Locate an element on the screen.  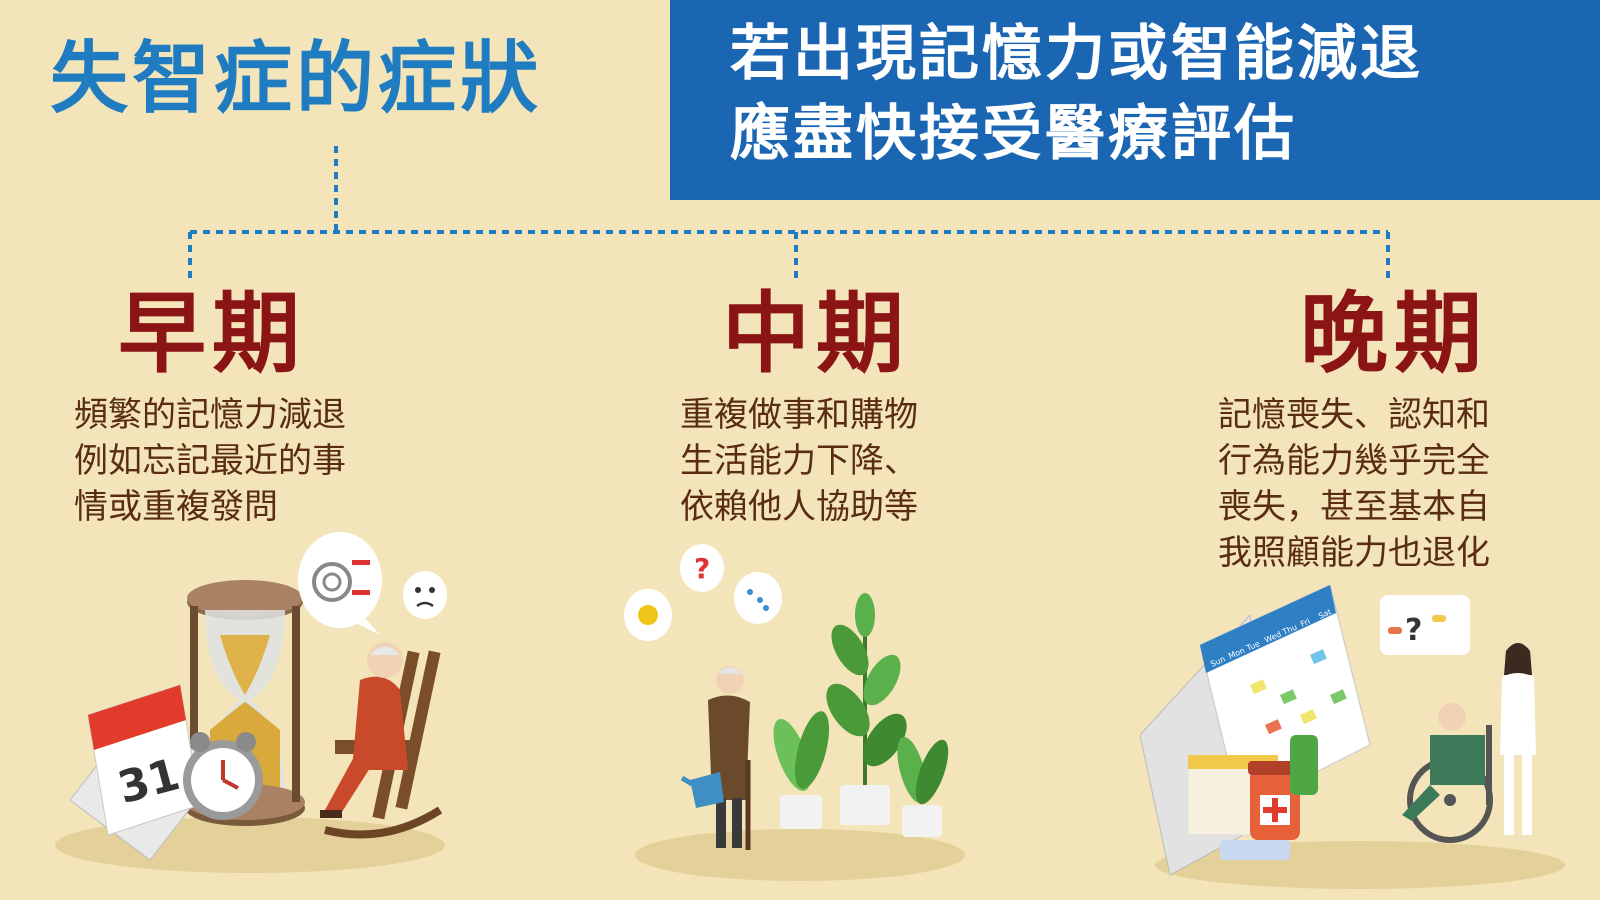
stage-late-label: 晚期 is located at coordinates (1394, 333).